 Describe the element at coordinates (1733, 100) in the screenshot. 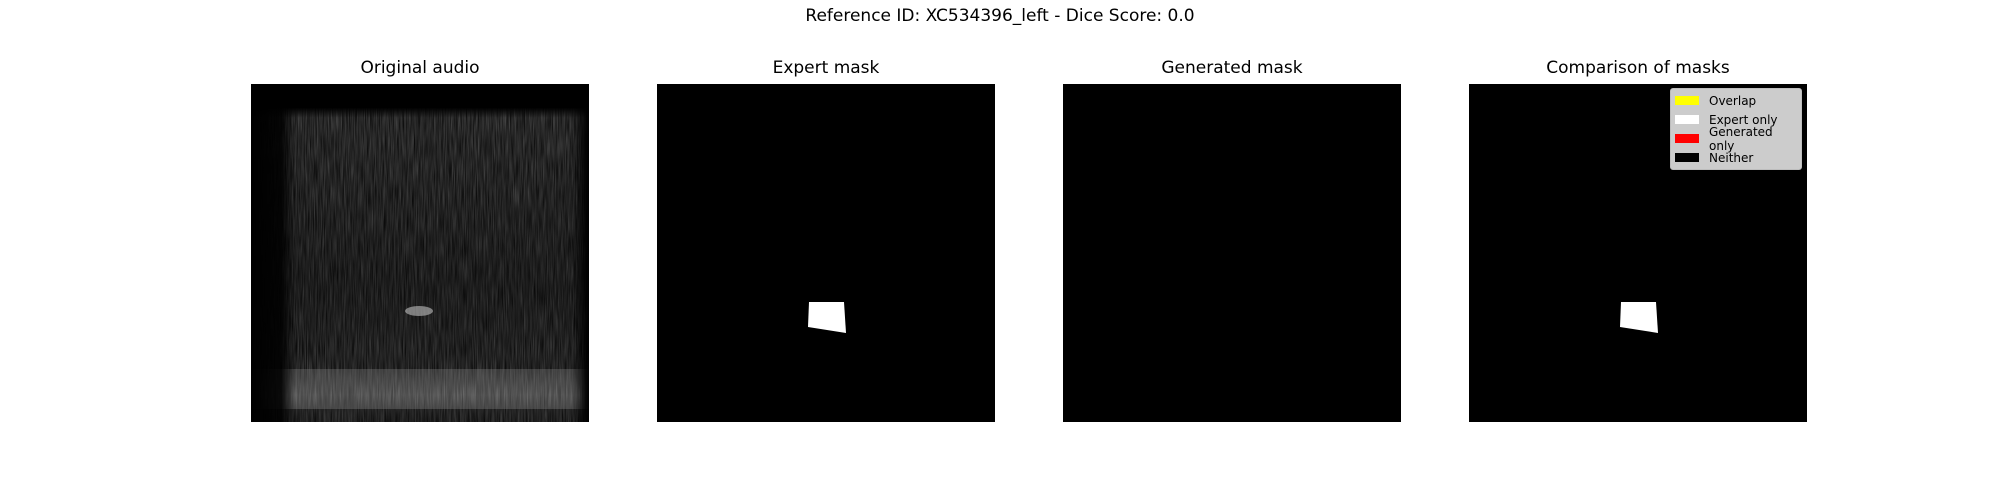

I see `legend-label-overlap: Overlap` at that location.